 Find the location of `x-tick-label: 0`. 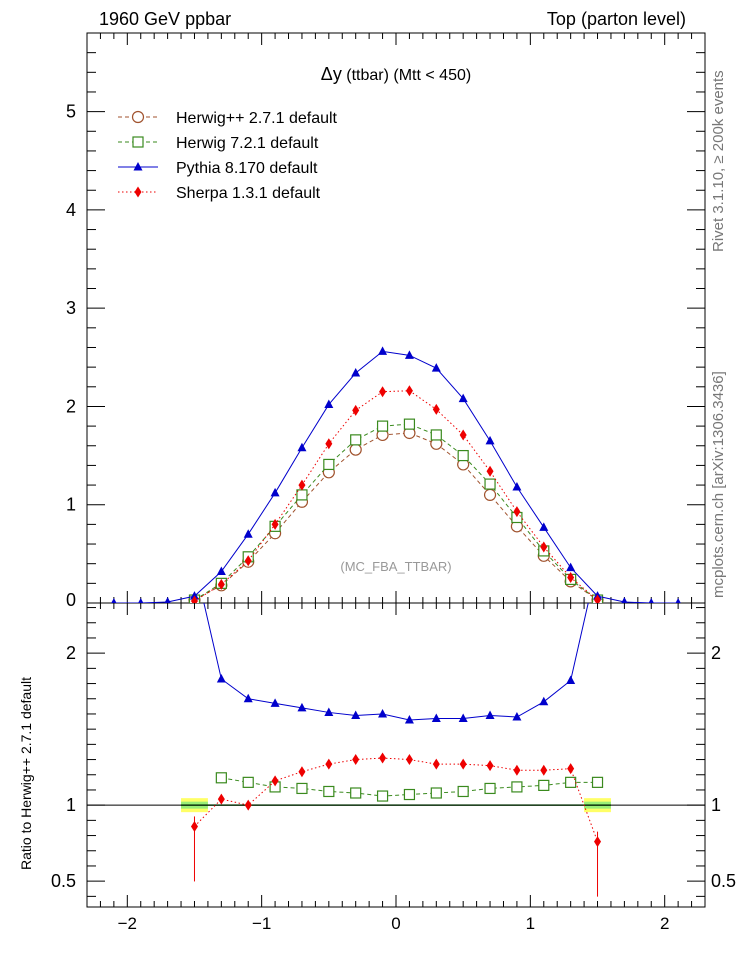

x-tick-label: 0 is located at coordinates (395, 923).